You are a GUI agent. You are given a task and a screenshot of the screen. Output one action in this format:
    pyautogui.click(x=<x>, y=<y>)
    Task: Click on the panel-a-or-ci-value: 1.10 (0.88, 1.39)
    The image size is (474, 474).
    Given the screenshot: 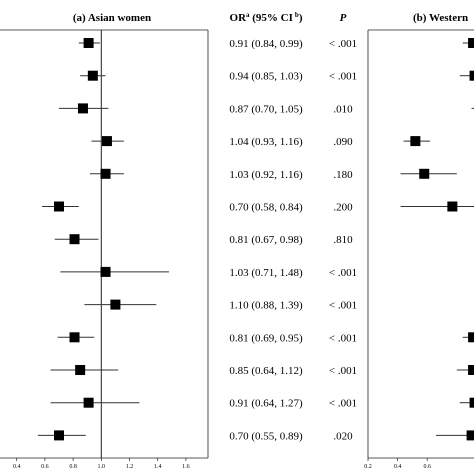 What is the action you would take?
    pyautogui.click(x=266, y=306)
    